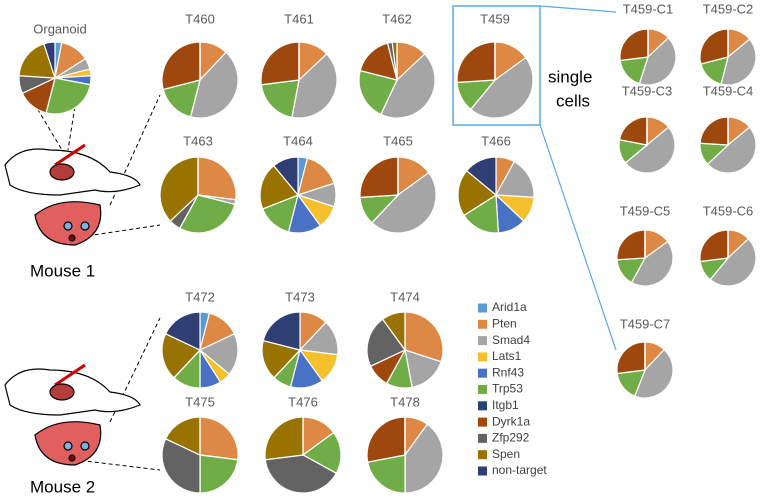 The image size is (762, 504). What do you see at coordinates (298, 140) in the screenshot?
I see `pie-title: T464` at bounding box center [298, 140].